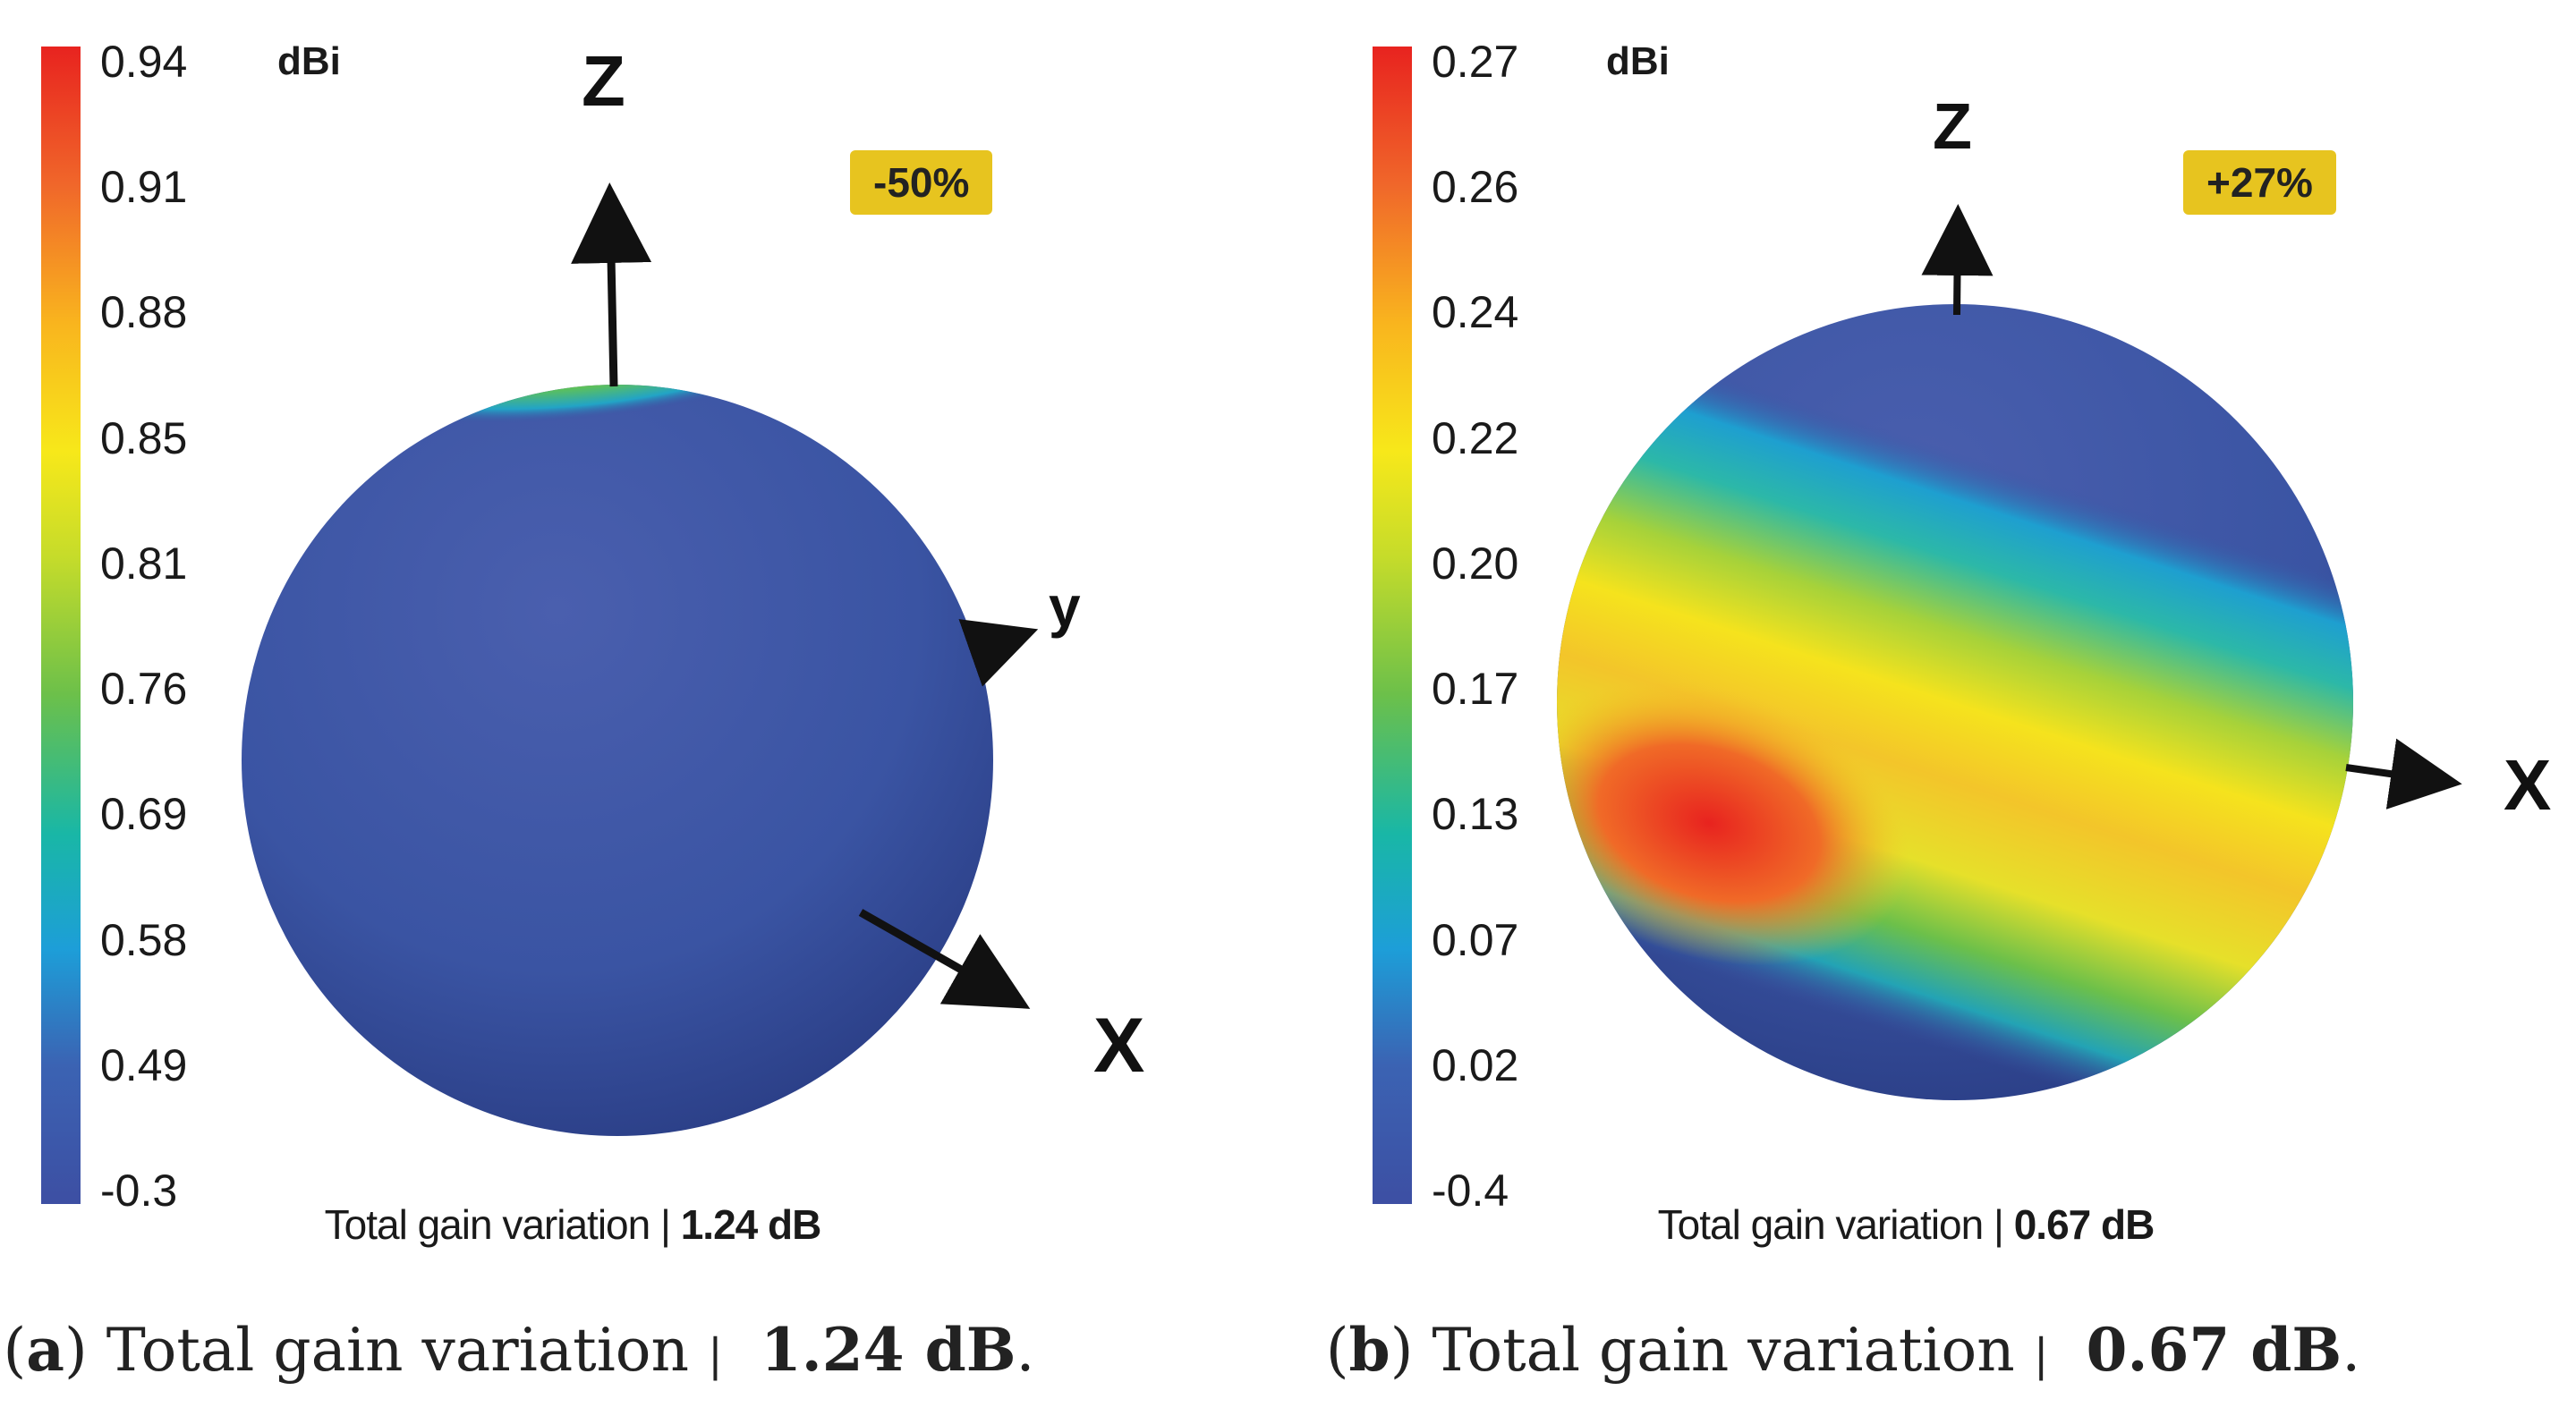  Describe the element at coordinates (1475, 689) in the screenshot. I see `colorbar-tick: 0.17` at that location.